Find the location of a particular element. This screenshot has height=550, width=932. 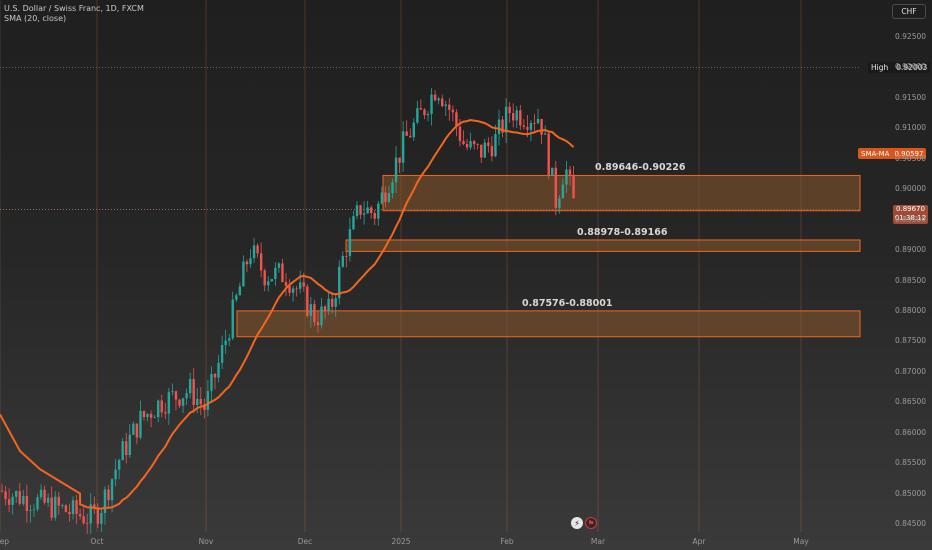

time-tick-label: Nov is located at coordinates (206, 541).